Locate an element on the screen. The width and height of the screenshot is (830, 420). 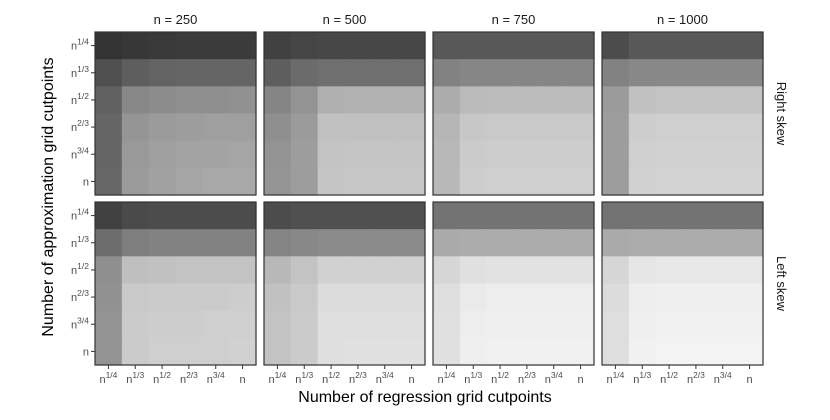
tick-label: n3/4 is located at coordinates (723, 378).